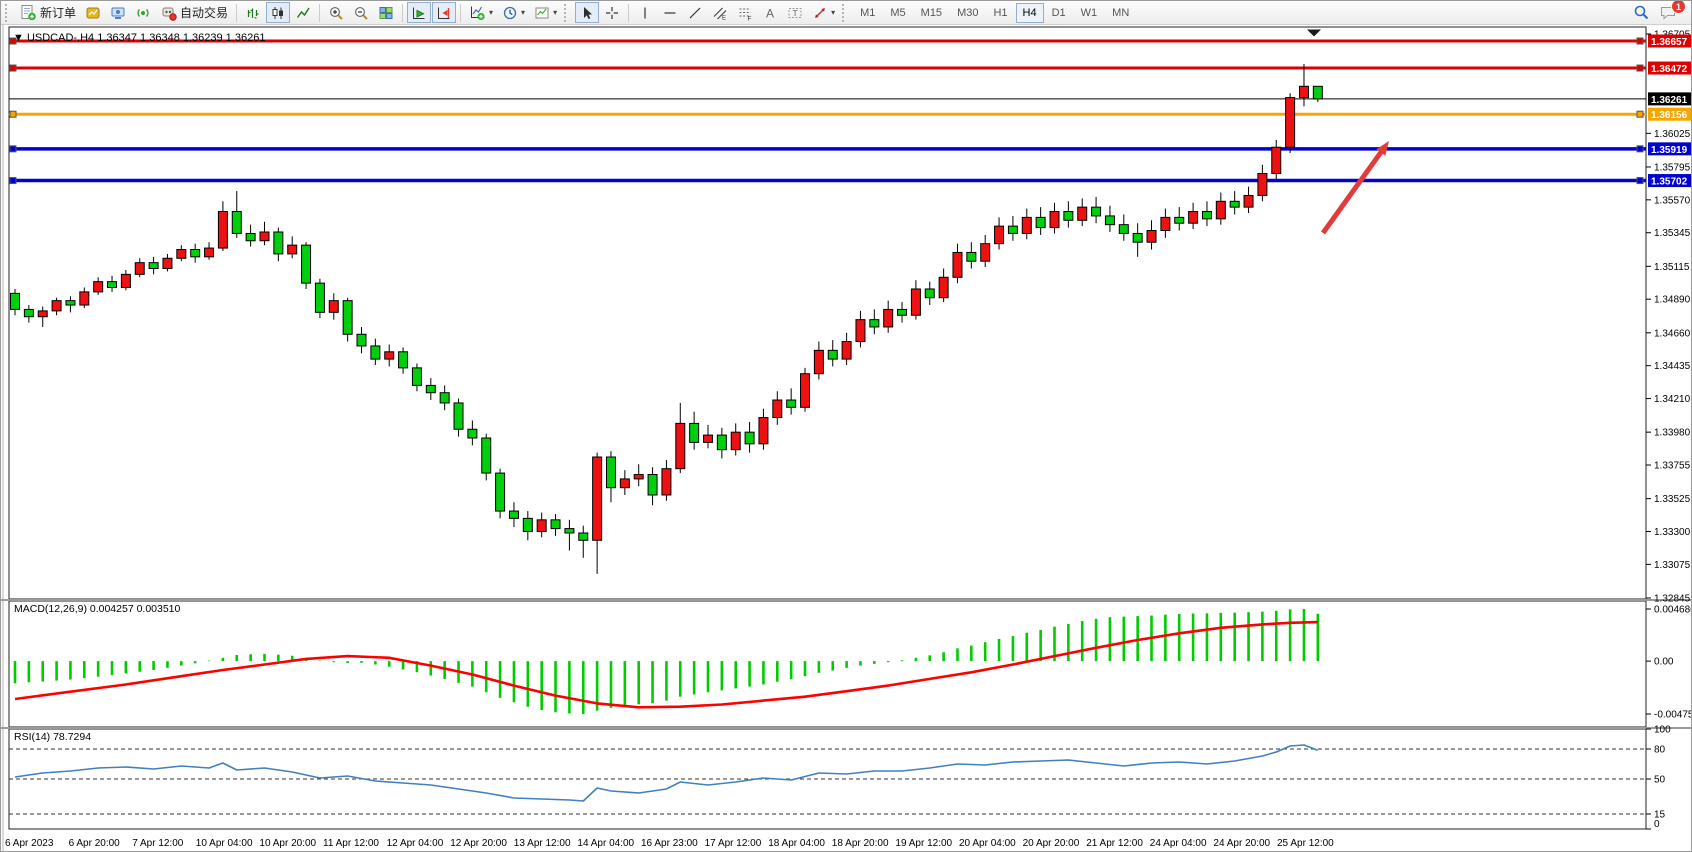 The width and height of the screenshot is (1692, 852). Describe the element at coordinates (1673, 610) in the screenshot. I see `svg-text: 0.004686` at that location.